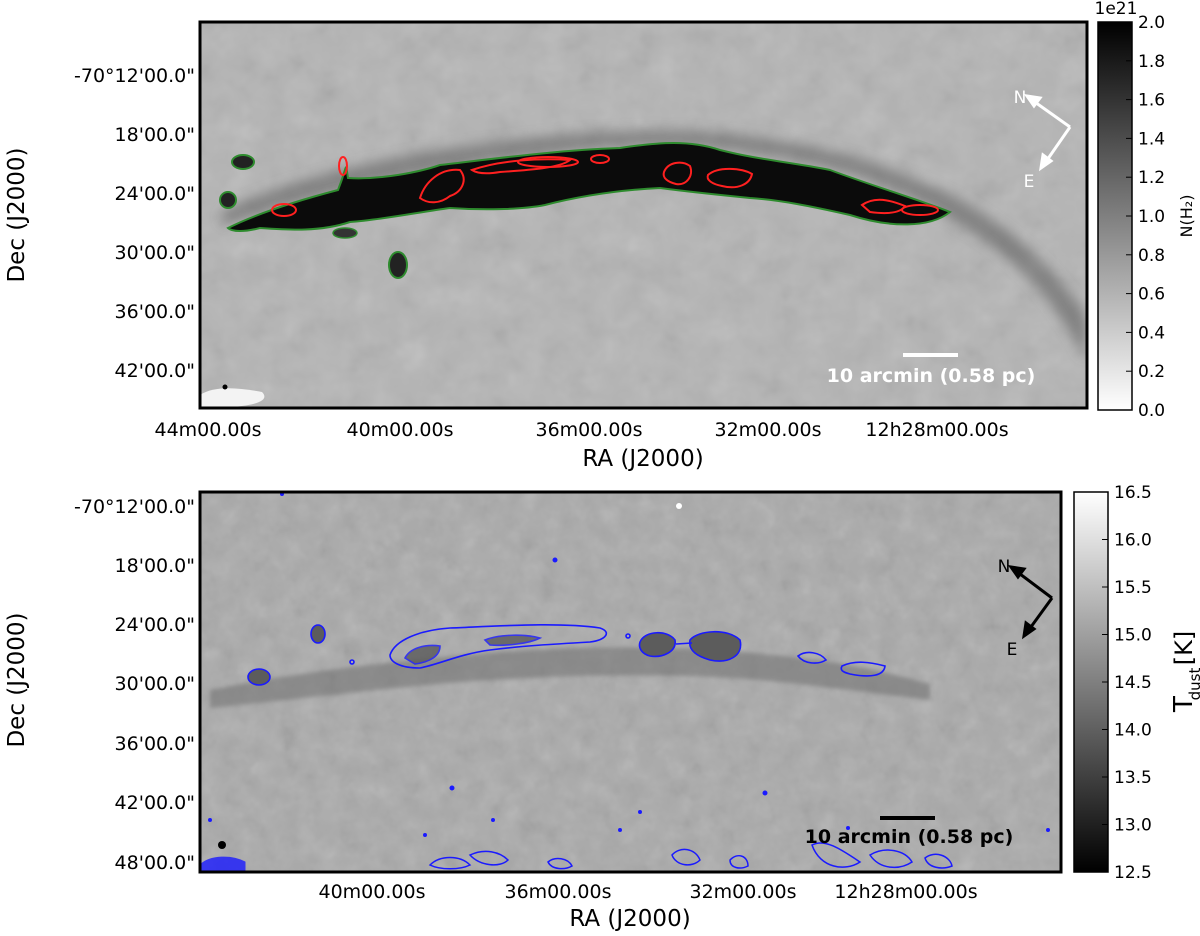 Image resolution: width=1200 pixels, height=936 pixels. What do you see at coordinates (1151, 23) in the screenshot?
I see `colorbar-tick-label: 2.0` at bounding box center [1151, 23].